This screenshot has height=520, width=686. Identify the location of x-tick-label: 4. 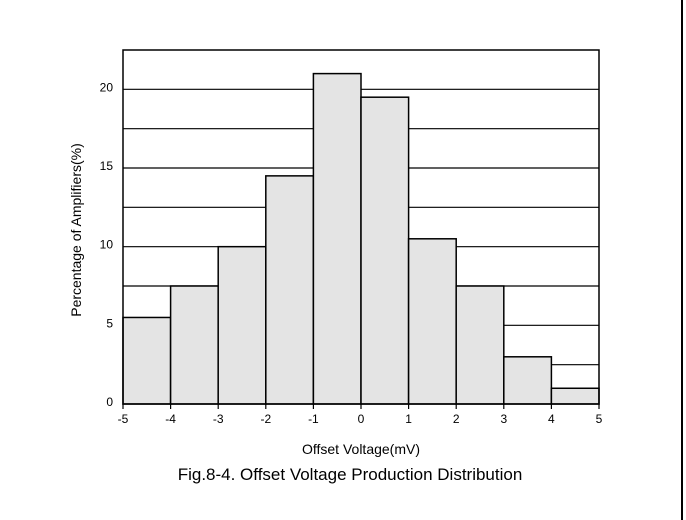
(551, 419).